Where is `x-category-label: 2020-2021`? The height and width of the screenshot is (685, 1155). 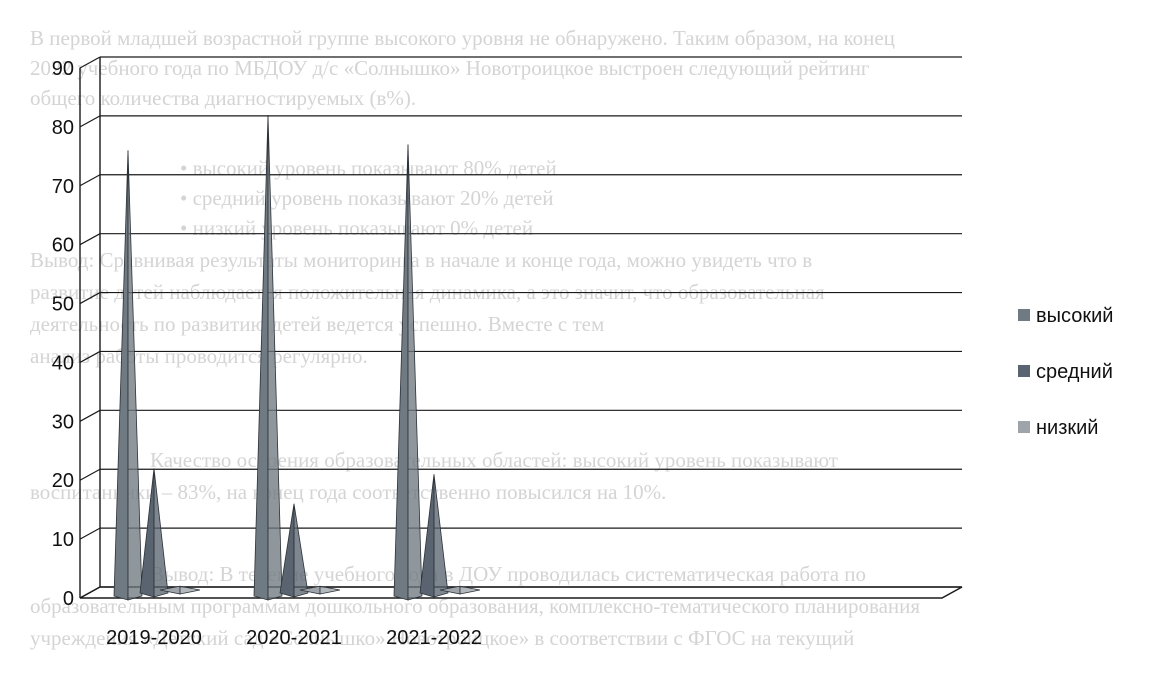
x-category-label: 2020-2021 is located at coordinates (294, 638).